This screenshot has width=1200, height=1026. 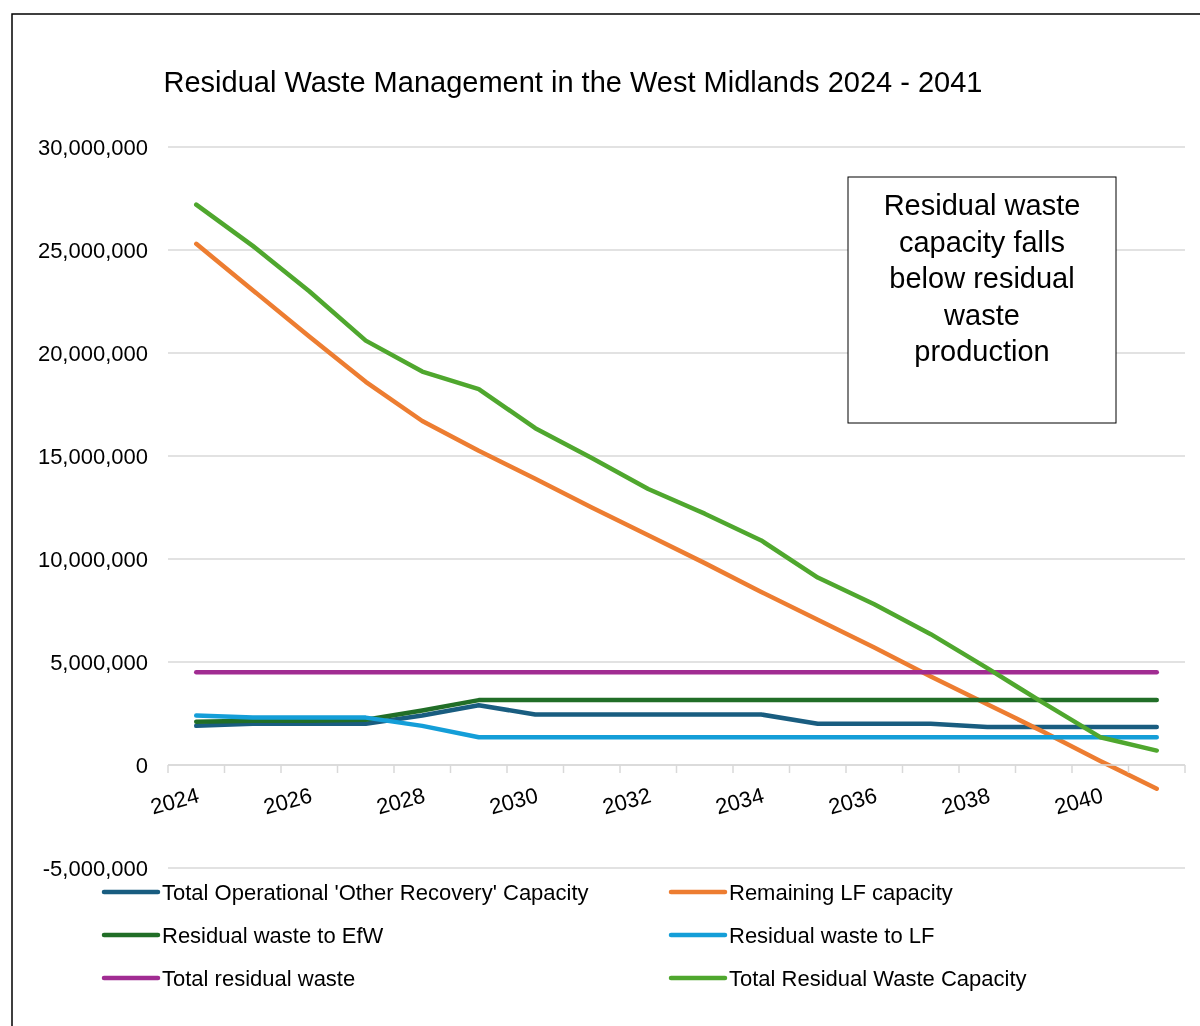 What do you see at coordinates (95, 868) in the screenshot?
I see `y-tick-label: -5,000,000` at bounding box center [95, 868].